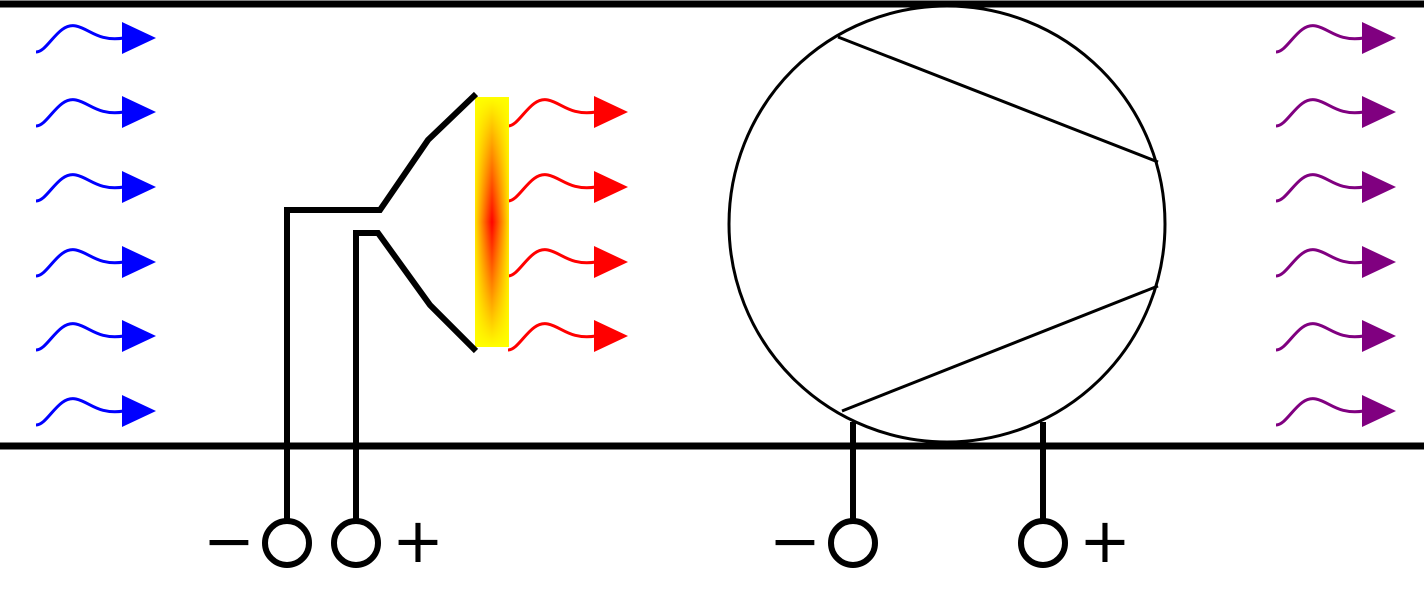 The image size is (1424, 596). I want to click on heater-lead-plus, so click(416, 375).